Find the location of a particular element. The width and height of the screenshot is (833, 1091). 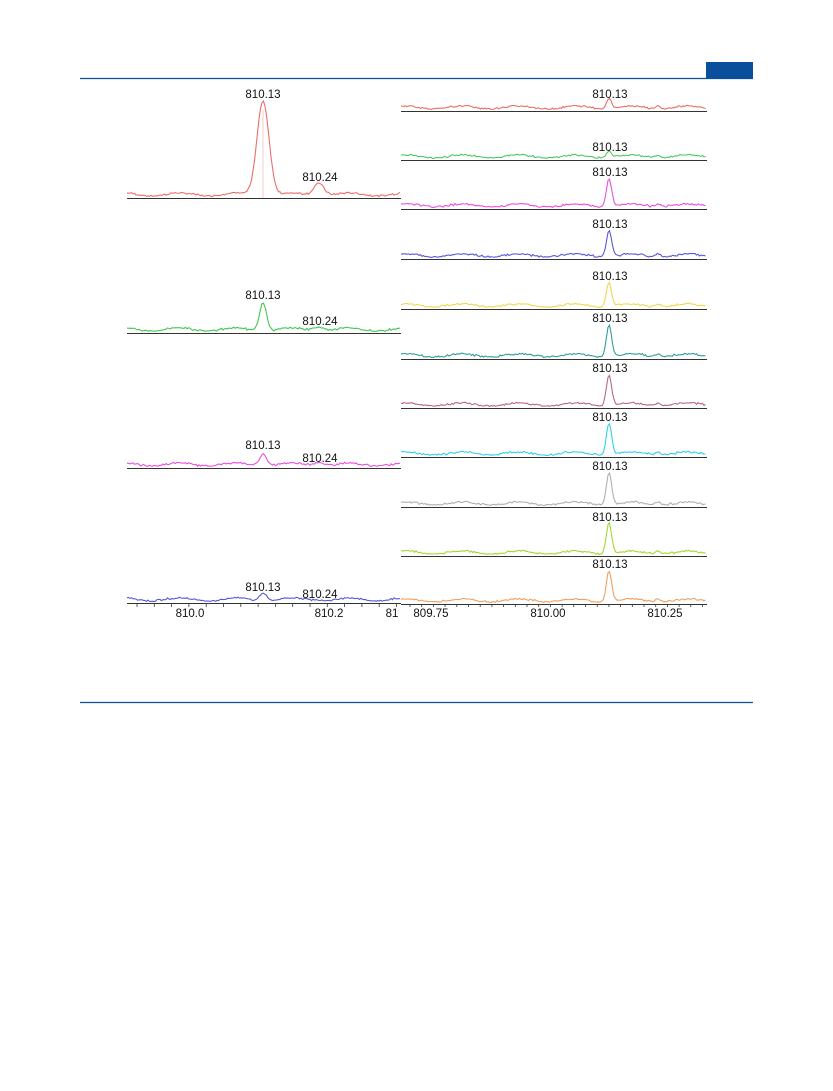

x-tick-label: 809.75 is located at coordinates (430, 614).